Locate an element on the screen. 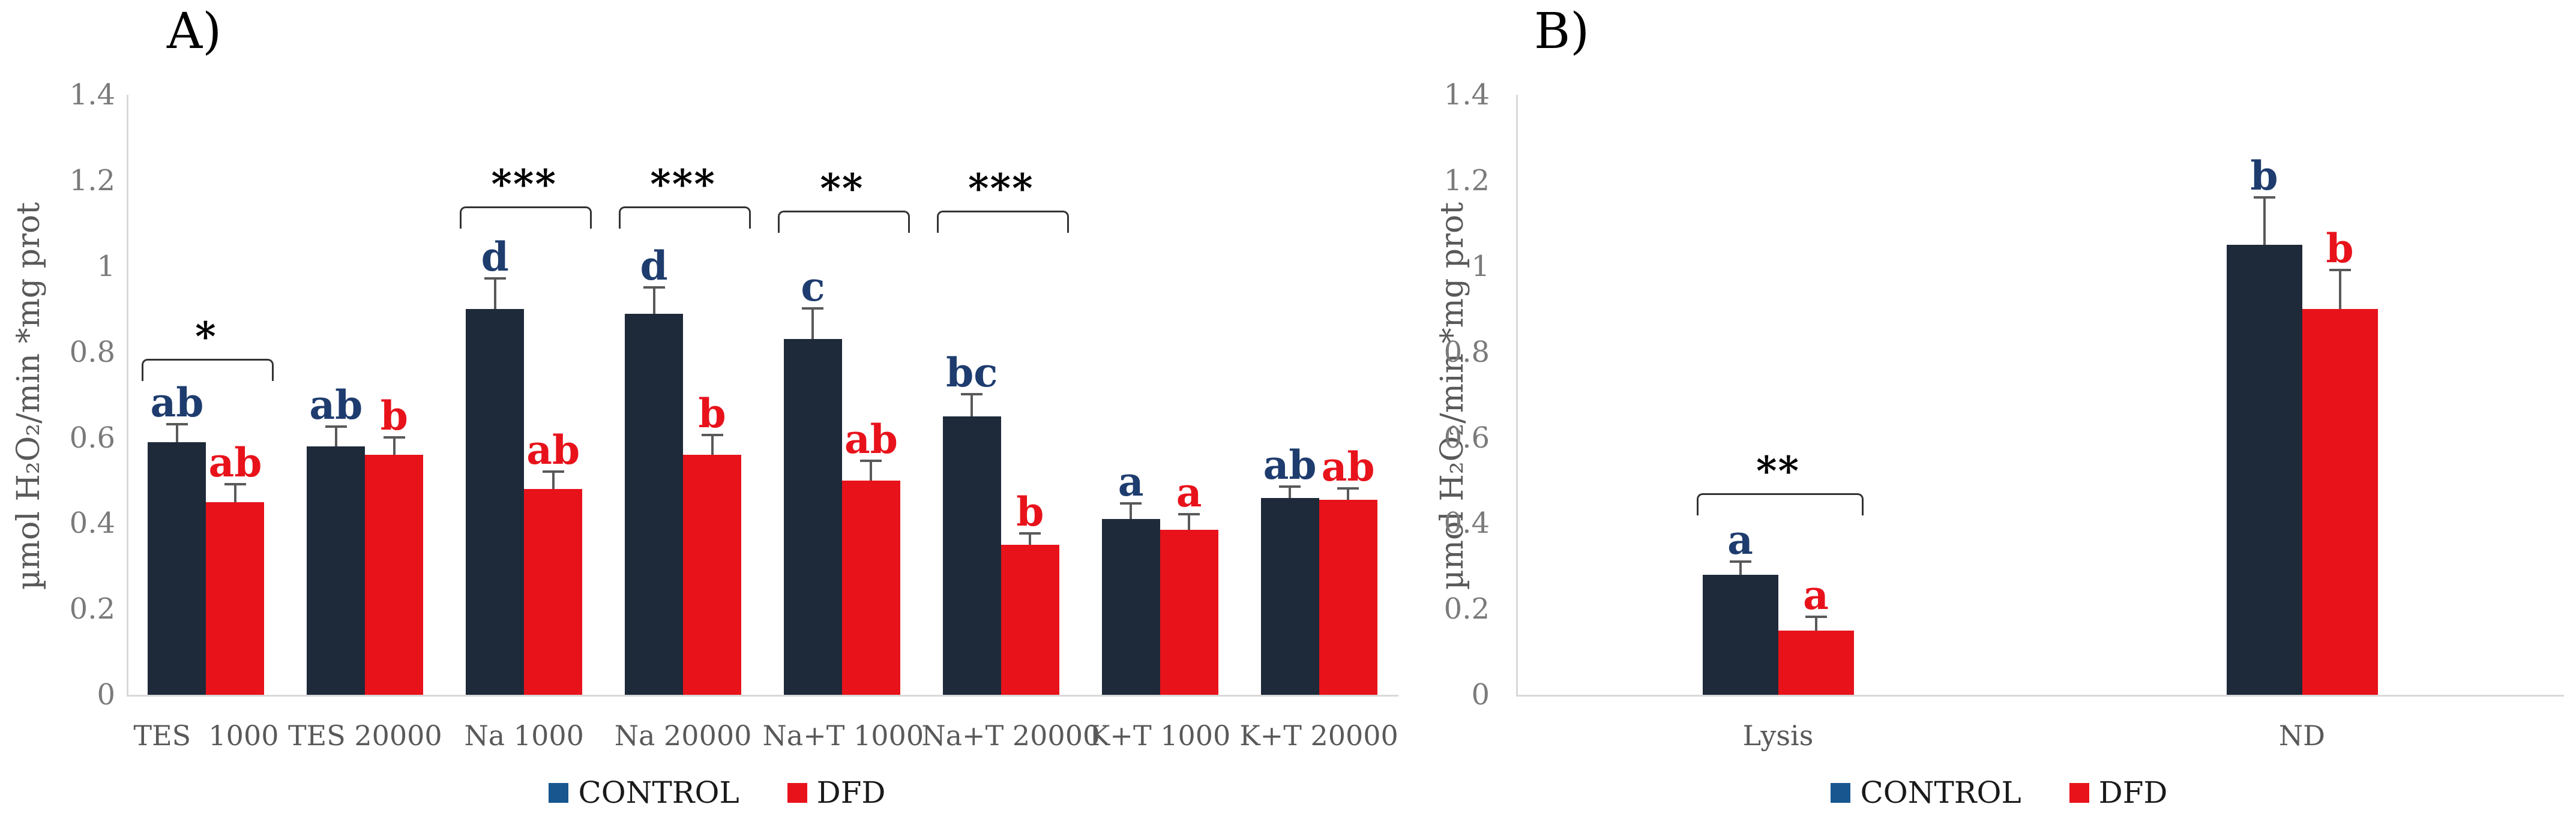  significance-stars: ** is located at coordinates (1778, 471).